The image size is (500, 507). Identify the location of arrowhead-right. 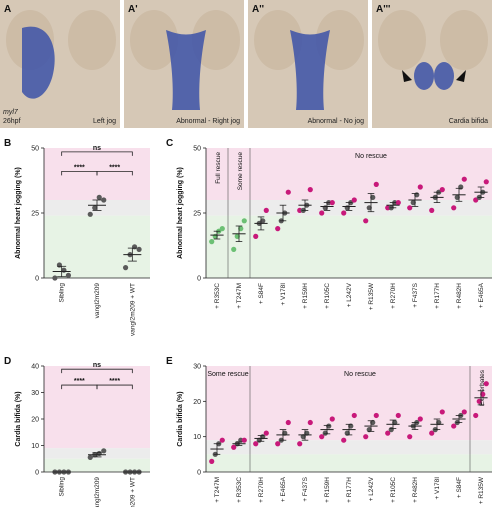
(461, 76).